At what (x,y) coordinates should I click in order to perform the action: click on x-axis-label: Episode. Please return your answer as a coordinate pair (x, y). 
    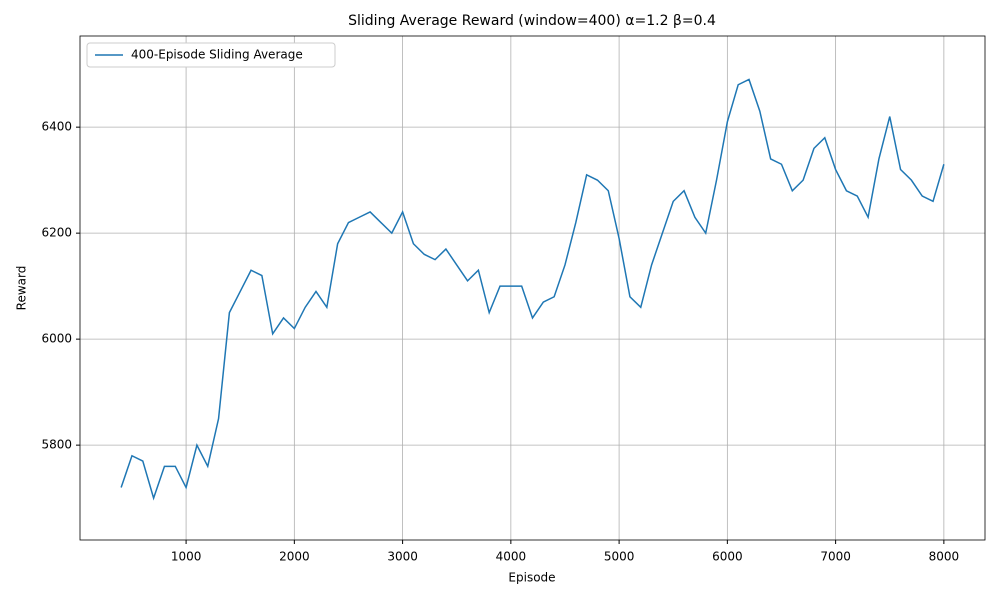
    Looking at the image, I should click on (531, 578).